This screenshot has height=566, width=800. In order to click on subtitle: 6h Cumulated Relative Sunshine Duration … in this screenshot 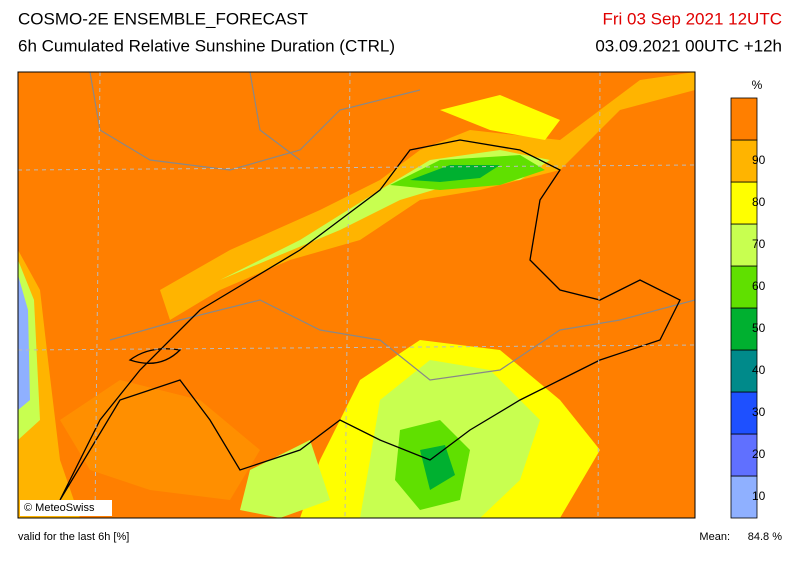, I will do `click(206, 45)`.